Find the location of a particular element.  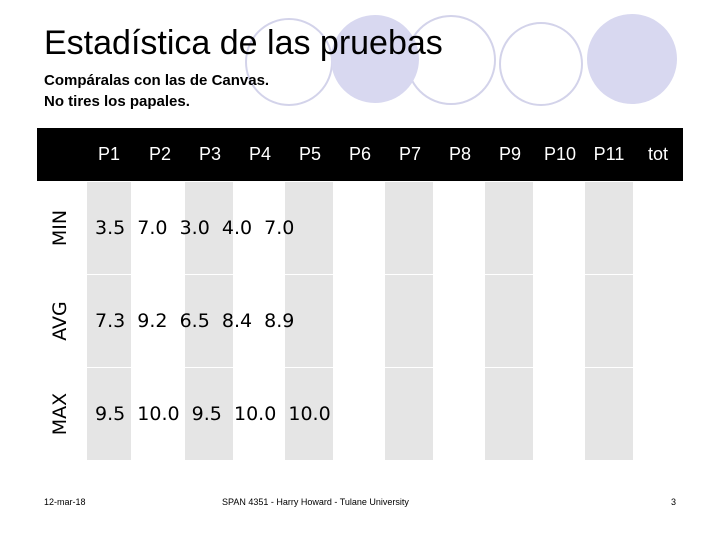

row-values: 9.5 10.0 9.5 10.0 10.0 is located at coordinates (213, 414).